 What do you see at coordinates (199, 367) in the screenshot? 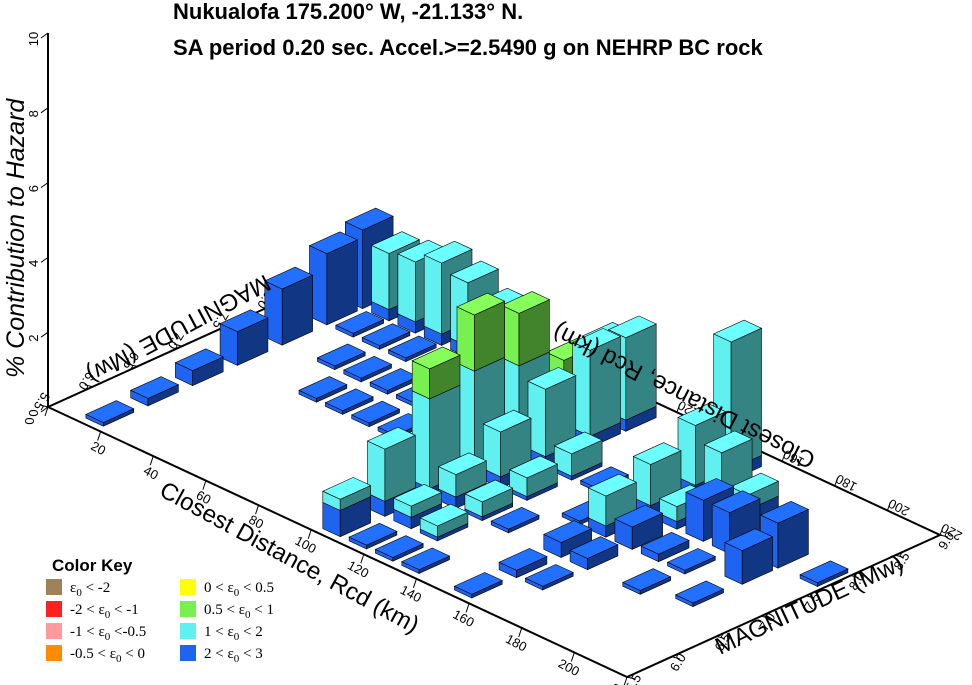
I see `bar-r15-m6.75` at bounding box center [199, 367].